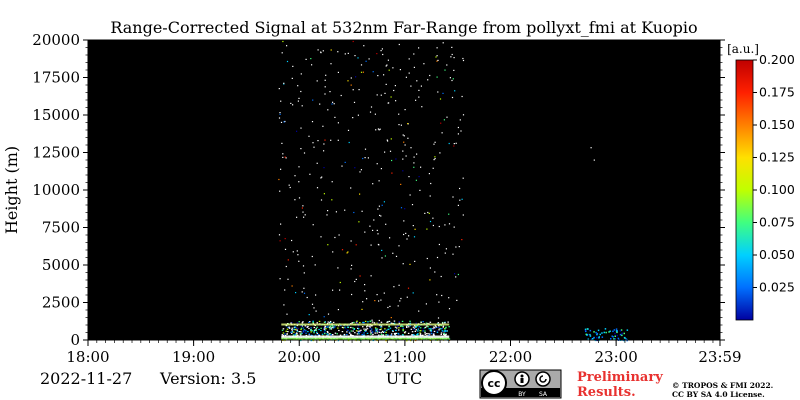  I want to click on colorbar-tick-label: 0.050, so click(777, 254).